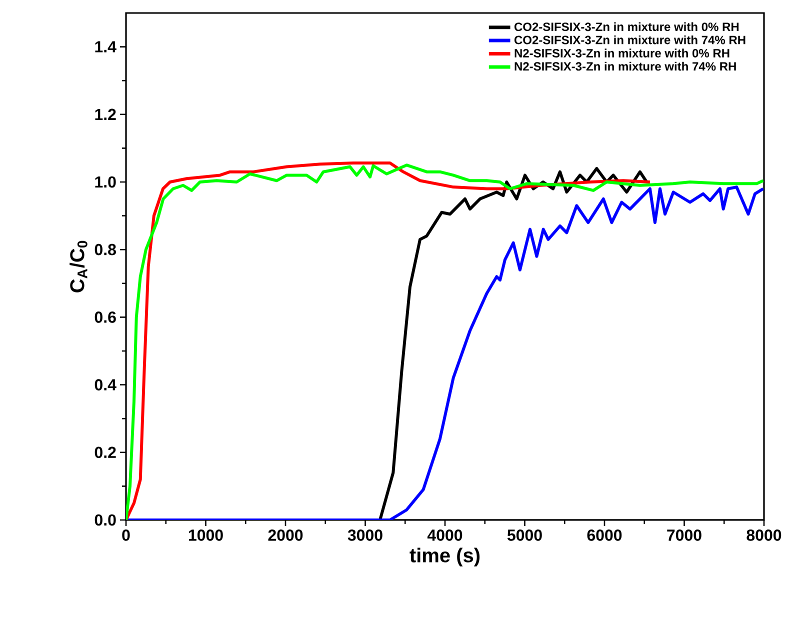 Image resolution: width=794 pixels, height=617 pixels. Describe the element at coordinates (444, 535) in the screenshot. I see `x-tick-label: 4000` at that location.